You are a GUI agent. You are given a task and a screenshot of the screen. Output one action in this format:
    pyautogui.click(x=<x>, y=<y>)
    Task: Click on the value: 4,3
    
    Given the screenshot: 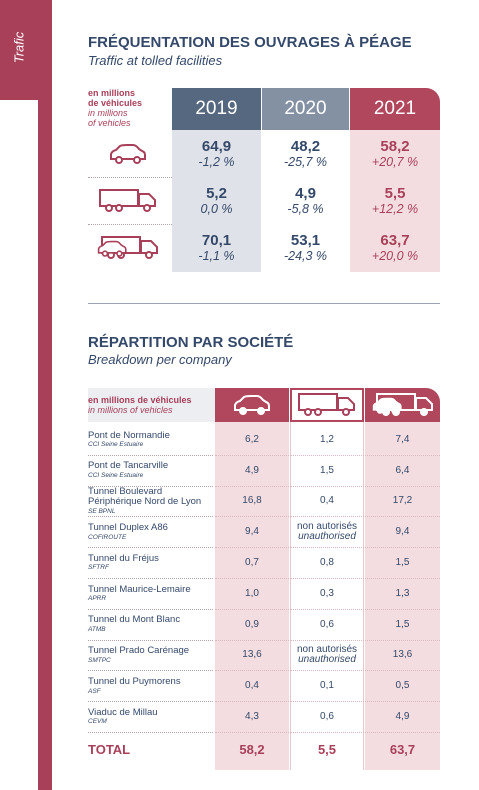 What is the action you would take?
    pyautogui.click(x=252, y=717)
    